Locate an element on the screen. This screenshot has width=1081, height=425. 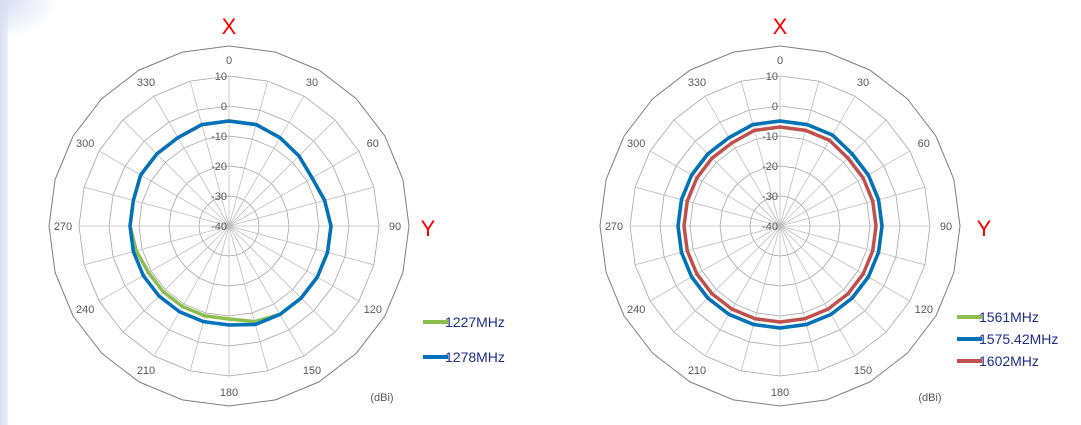
legend-label: 1575.42MHz is located at coordinates (1018, 339).